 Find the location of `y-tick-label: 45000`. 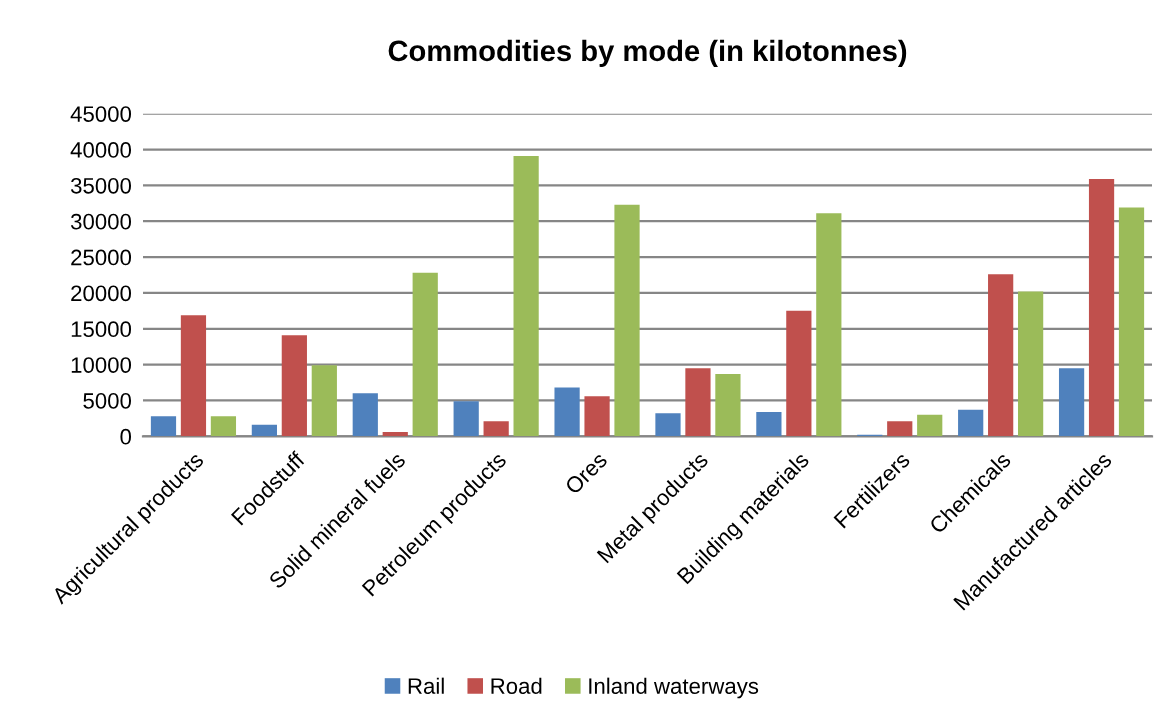

y-tick-label: 45000 is located at coordinates (101, 114).